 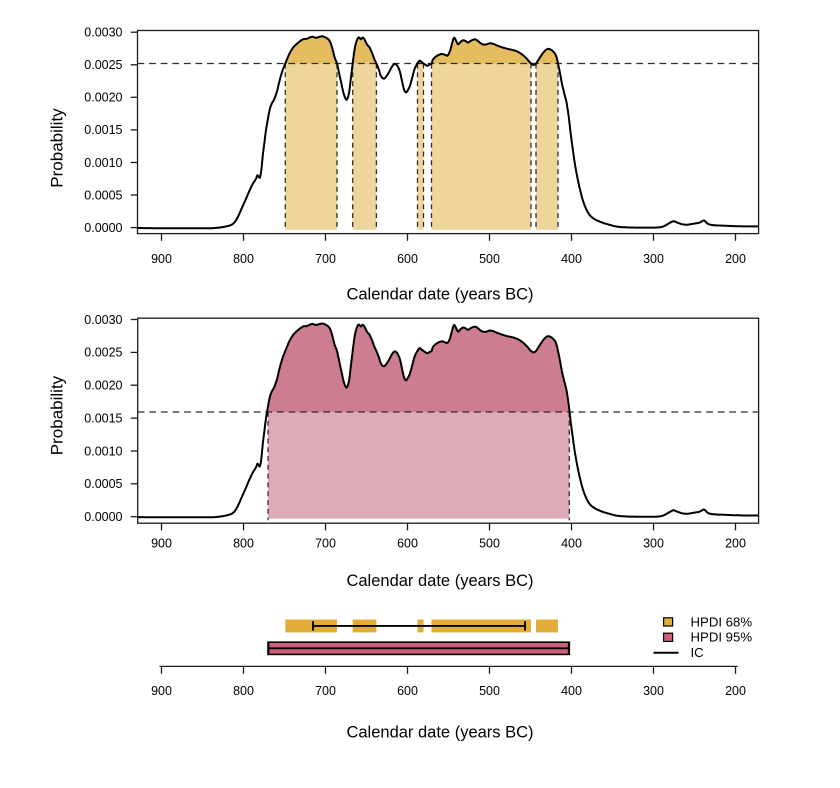 What do you see at coordinates (722, 621) in the screenshot?
I see `svg-text: HPDI 68%` at bounding box center [722, 621].